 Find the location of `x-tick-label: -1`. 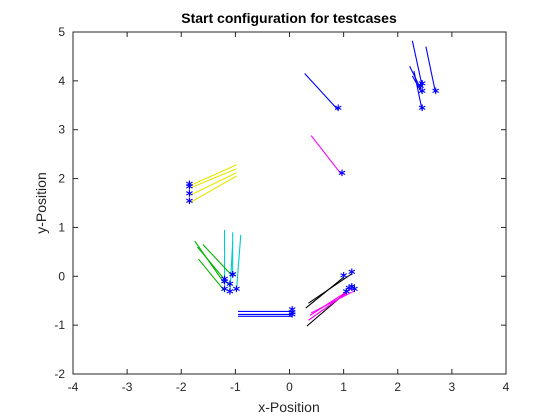

x-tick-label: -1 is located at coordinates (235, 387).